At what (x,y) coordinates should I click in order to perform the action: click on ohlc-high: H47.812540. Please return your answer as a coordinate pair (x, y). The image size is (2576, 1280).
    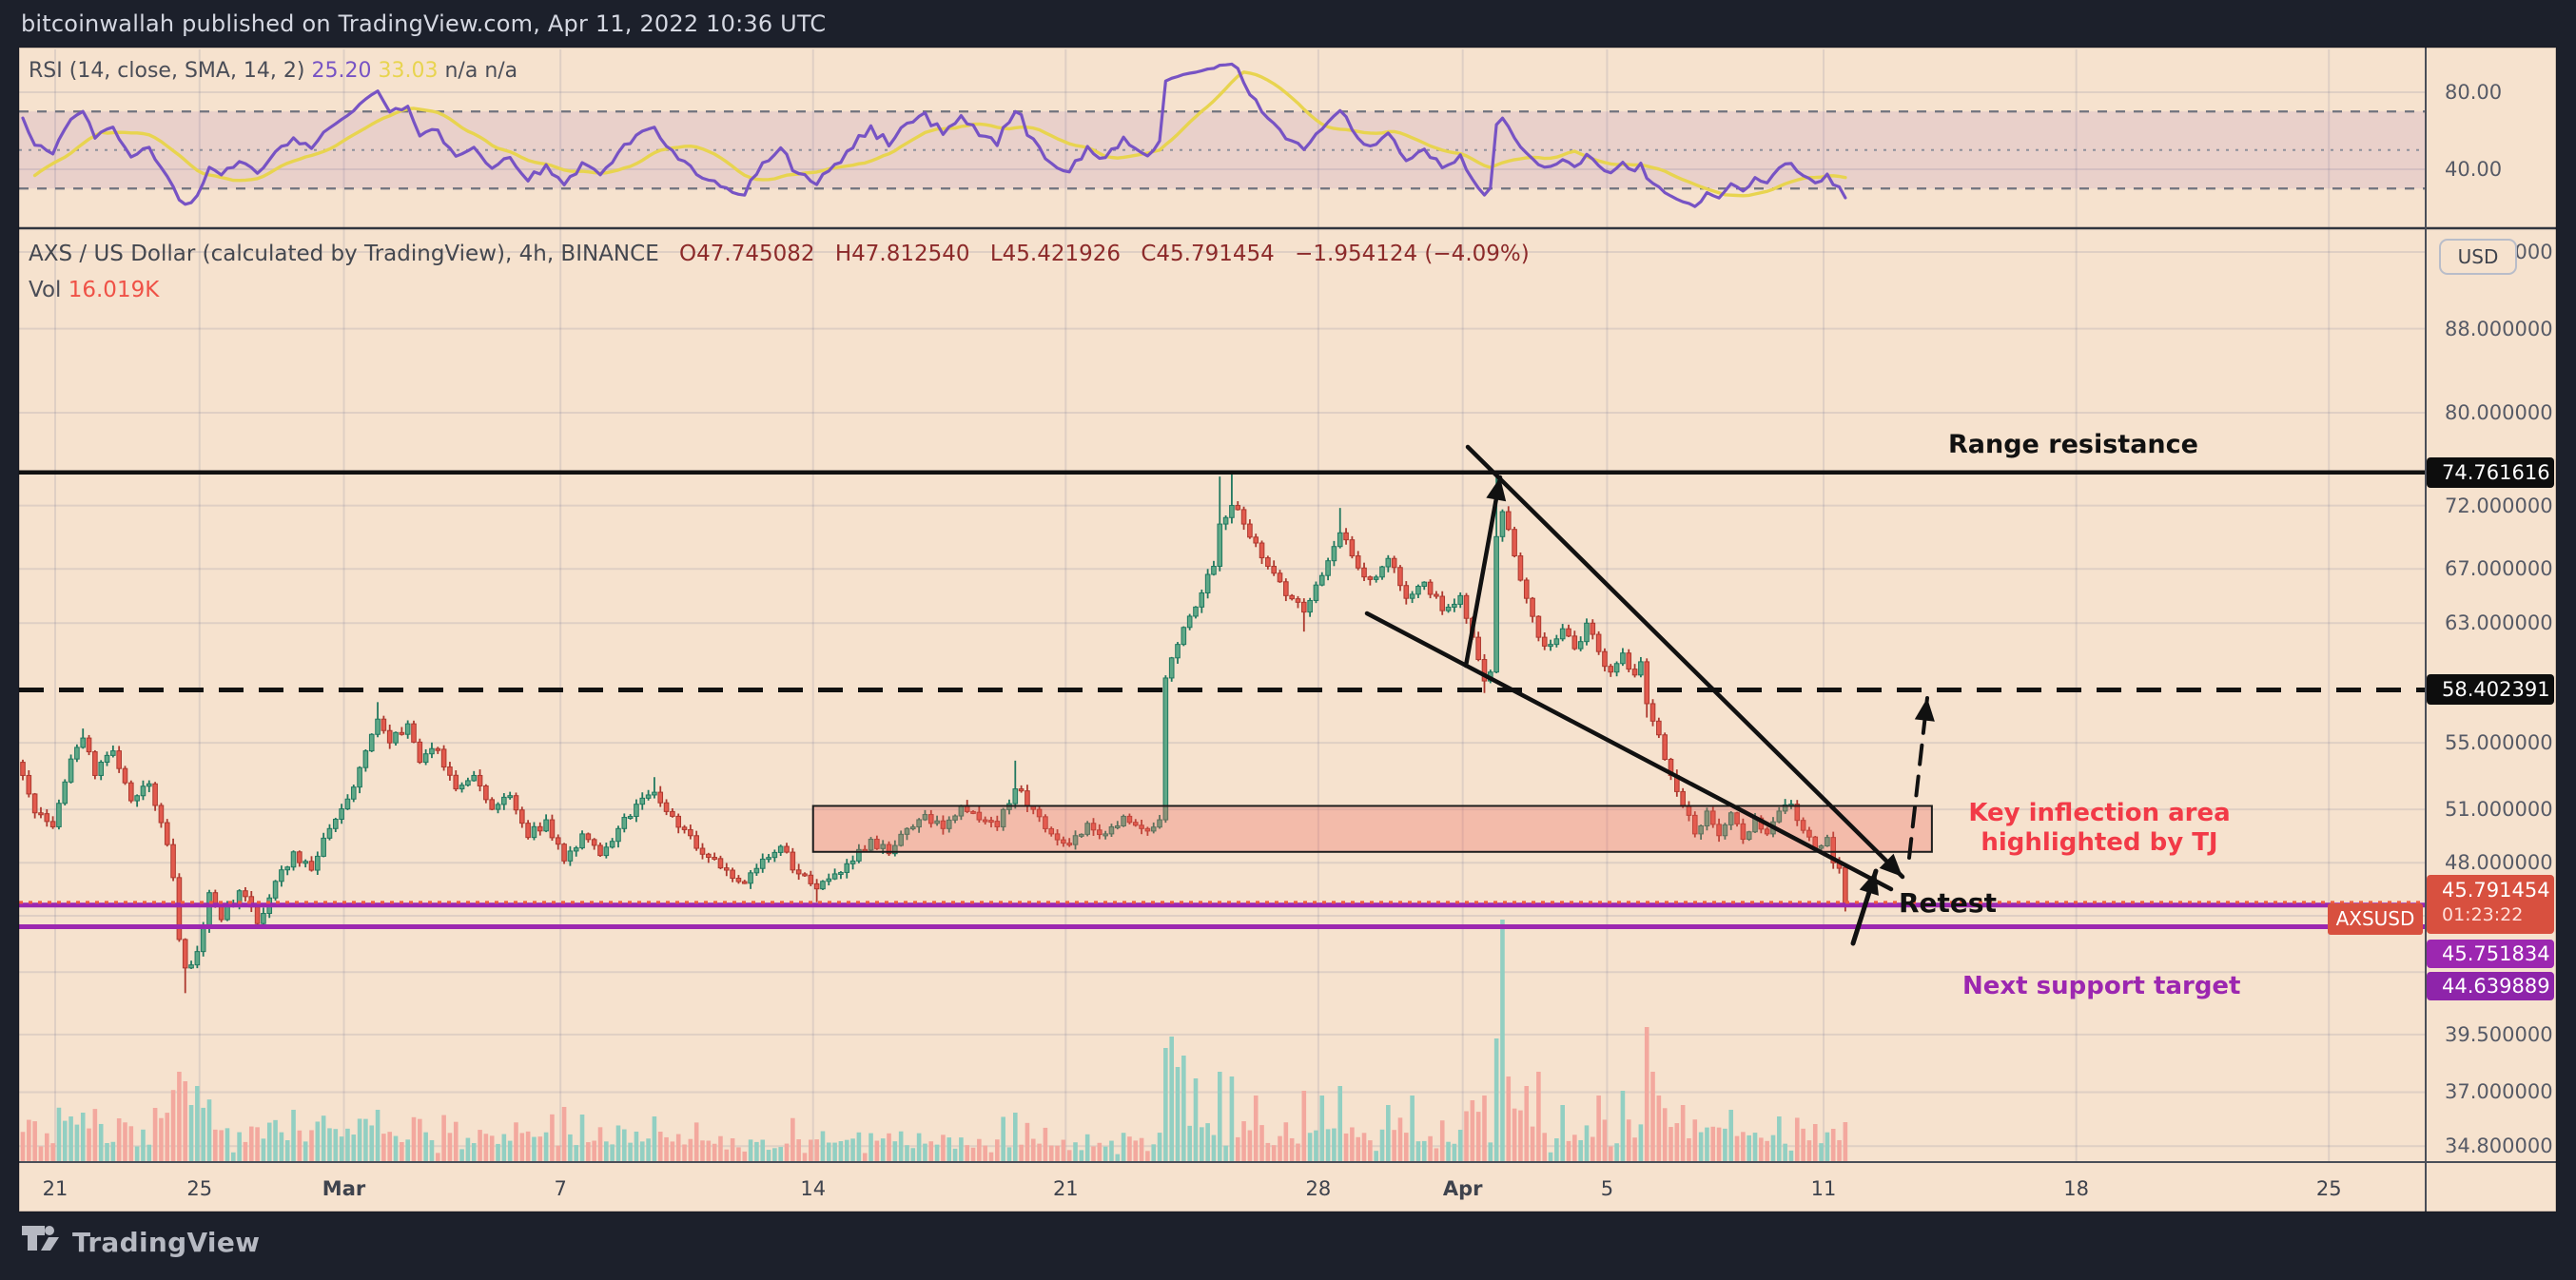
    Looking at the image, I should click on (902, 254).